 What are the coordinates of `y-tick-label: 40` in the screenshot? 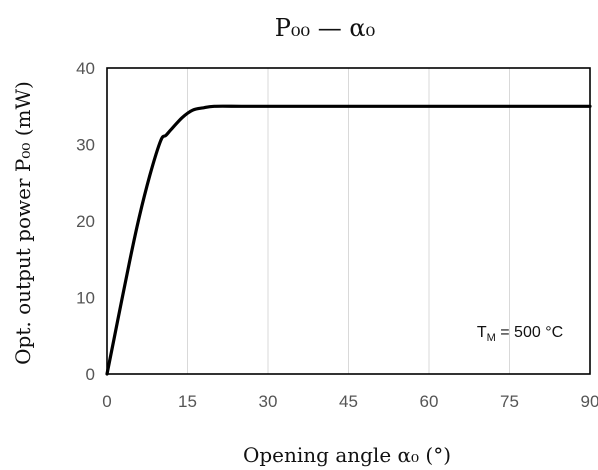 It's located at (85, 68).